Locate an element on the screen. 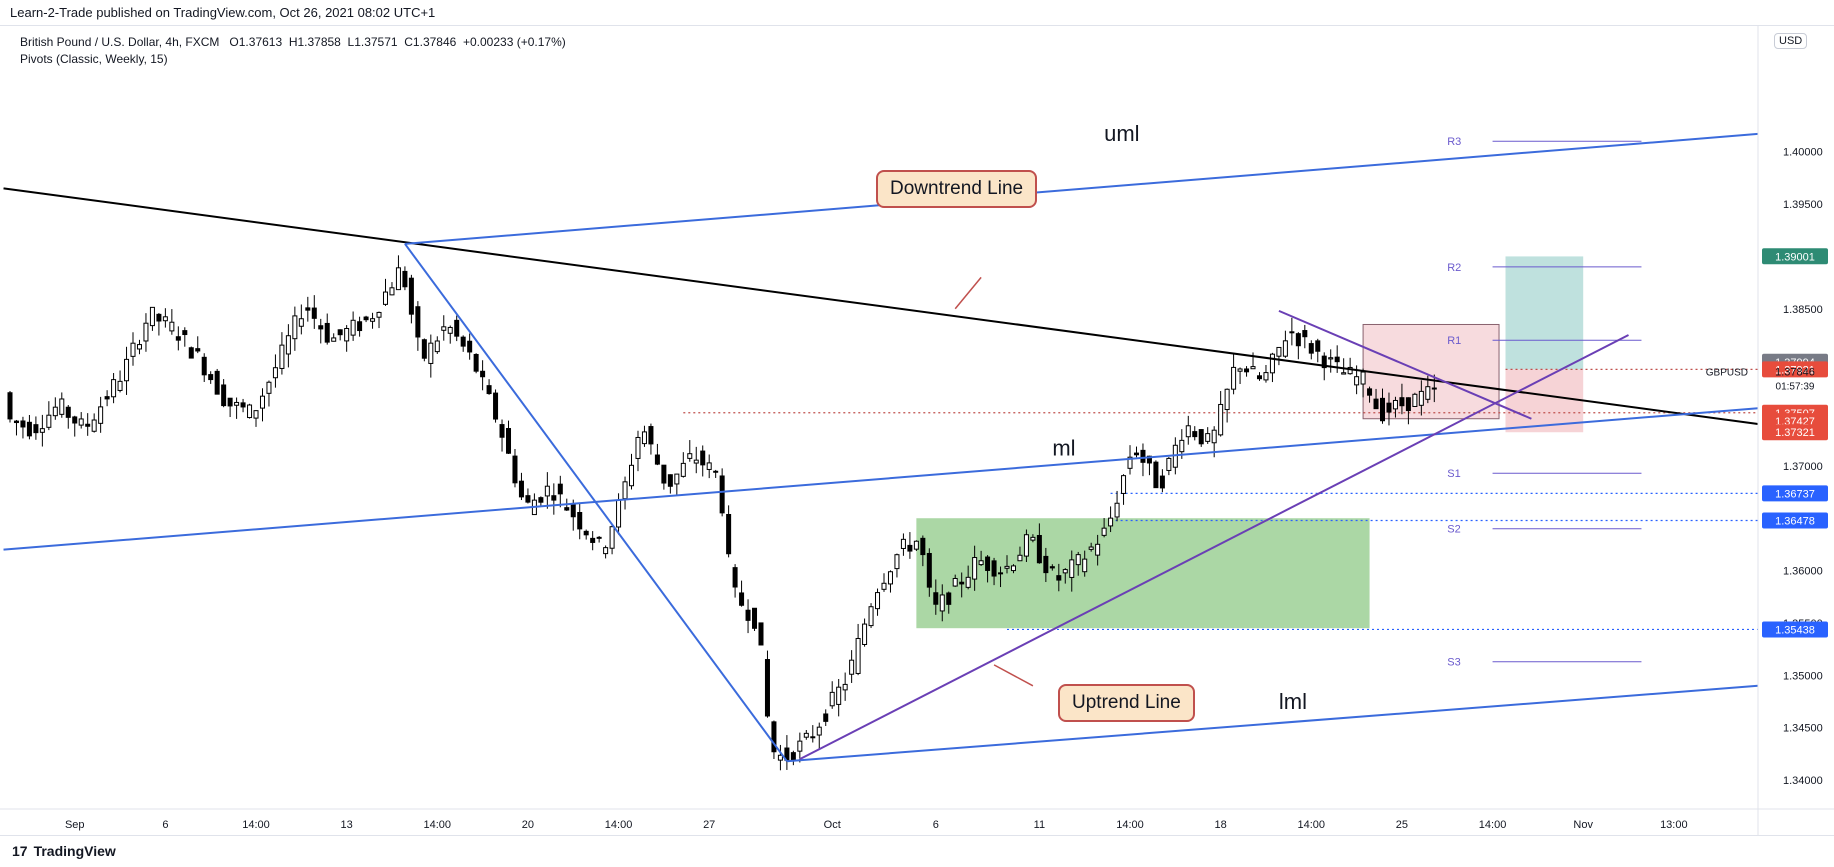 This screenshot has height=867, width=1834. price-label: 1.35438 is located at coordinates (1795, 629).